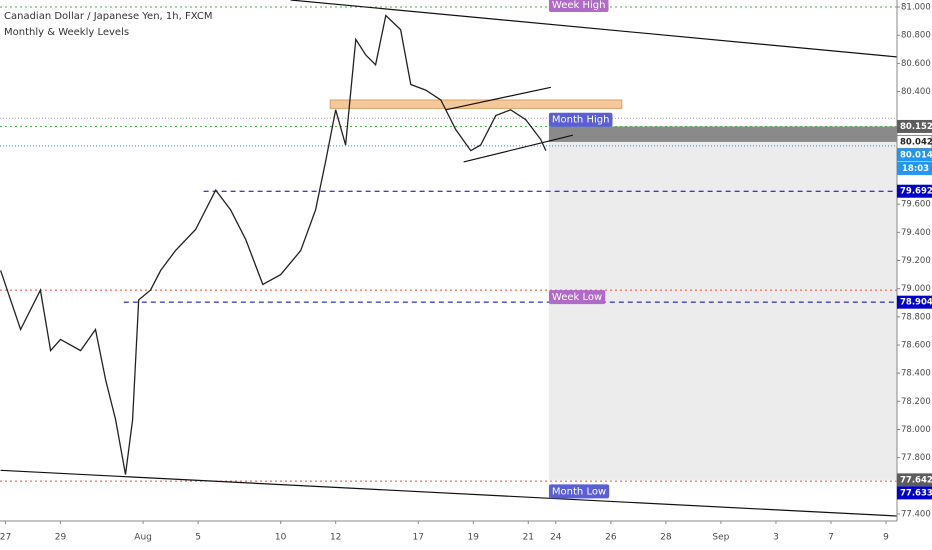 This screenshot has width=932, height=550. Describe the element at coordinates (108, 16) in the screenshot. I see `chart-title: Canadian Dollar / Japanese Yen, 1h, FXCM` at that location.